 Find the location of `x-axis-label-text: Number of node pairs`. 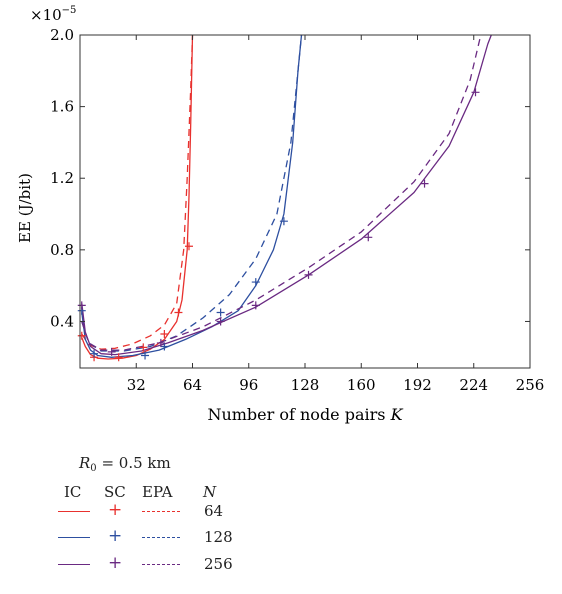

x-axis-label-text: Number of node pairs is located at coordinates (296, 414).